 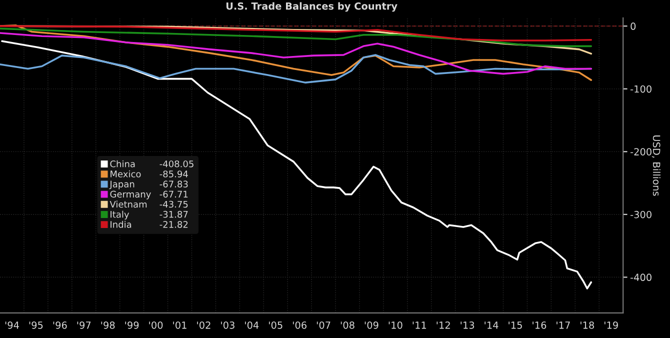 I want to click on y-axis-title: USD, Billions, so click(x=656, y=165).